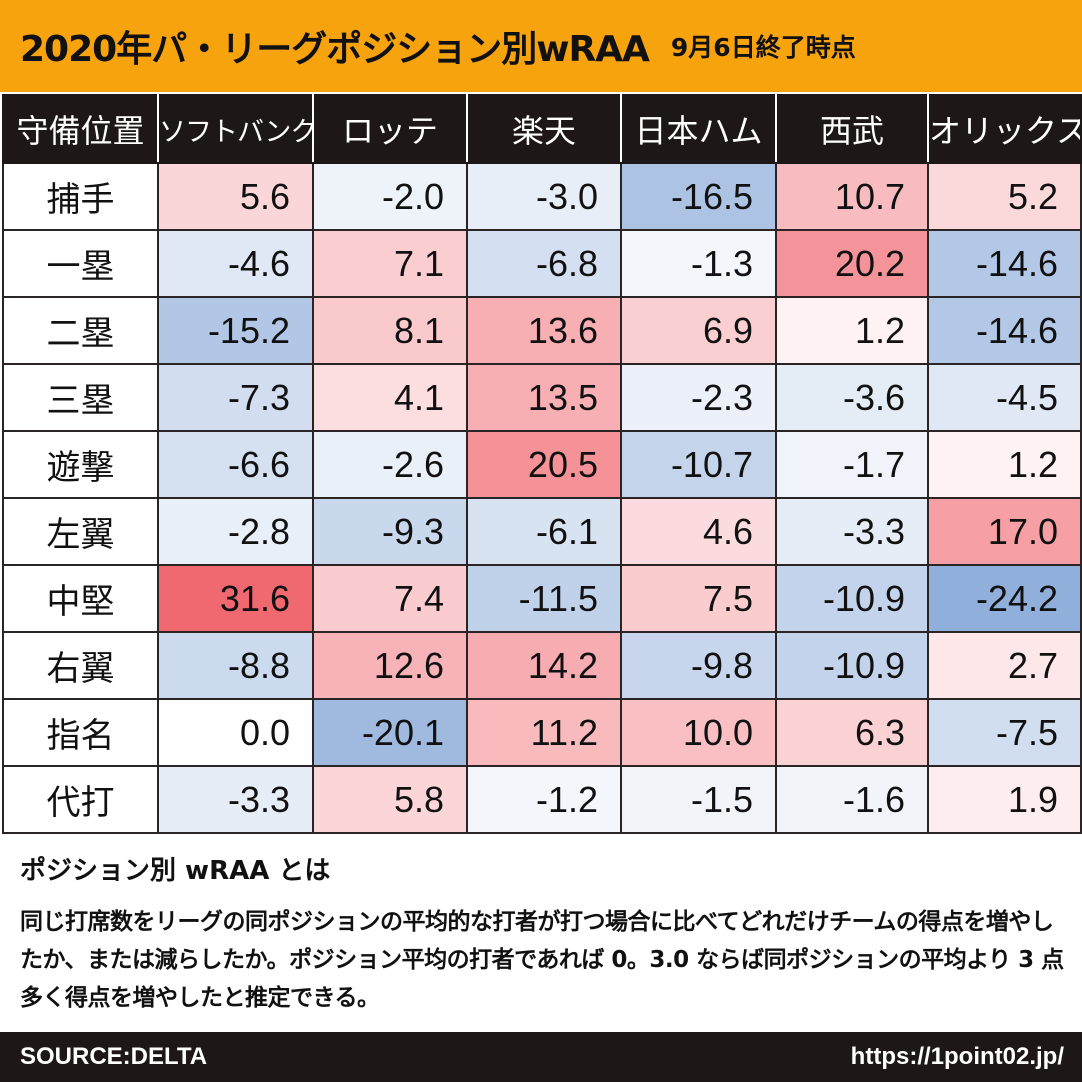 The image size is (1082, 1082). I want to click on heatmap-cell: 20.5, so click(544, 464).